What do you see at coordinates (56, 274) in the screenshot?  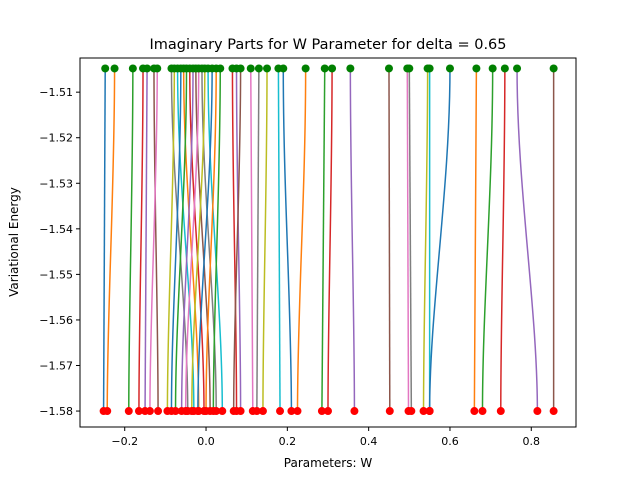 I see `y-tick-label: −1.55` at bounding box center [56, 274].